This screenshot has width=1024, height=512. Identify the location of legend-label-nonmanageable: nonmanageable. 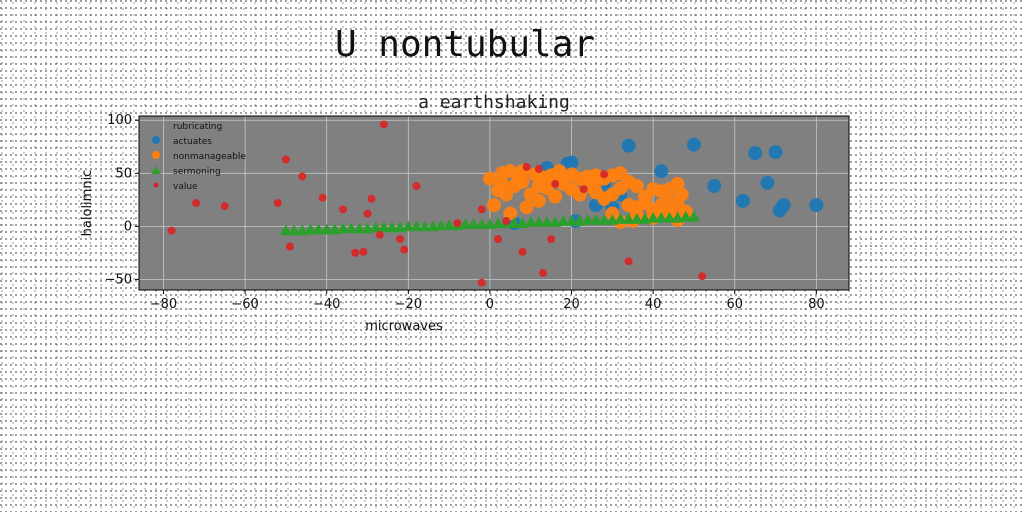
(209, 157).